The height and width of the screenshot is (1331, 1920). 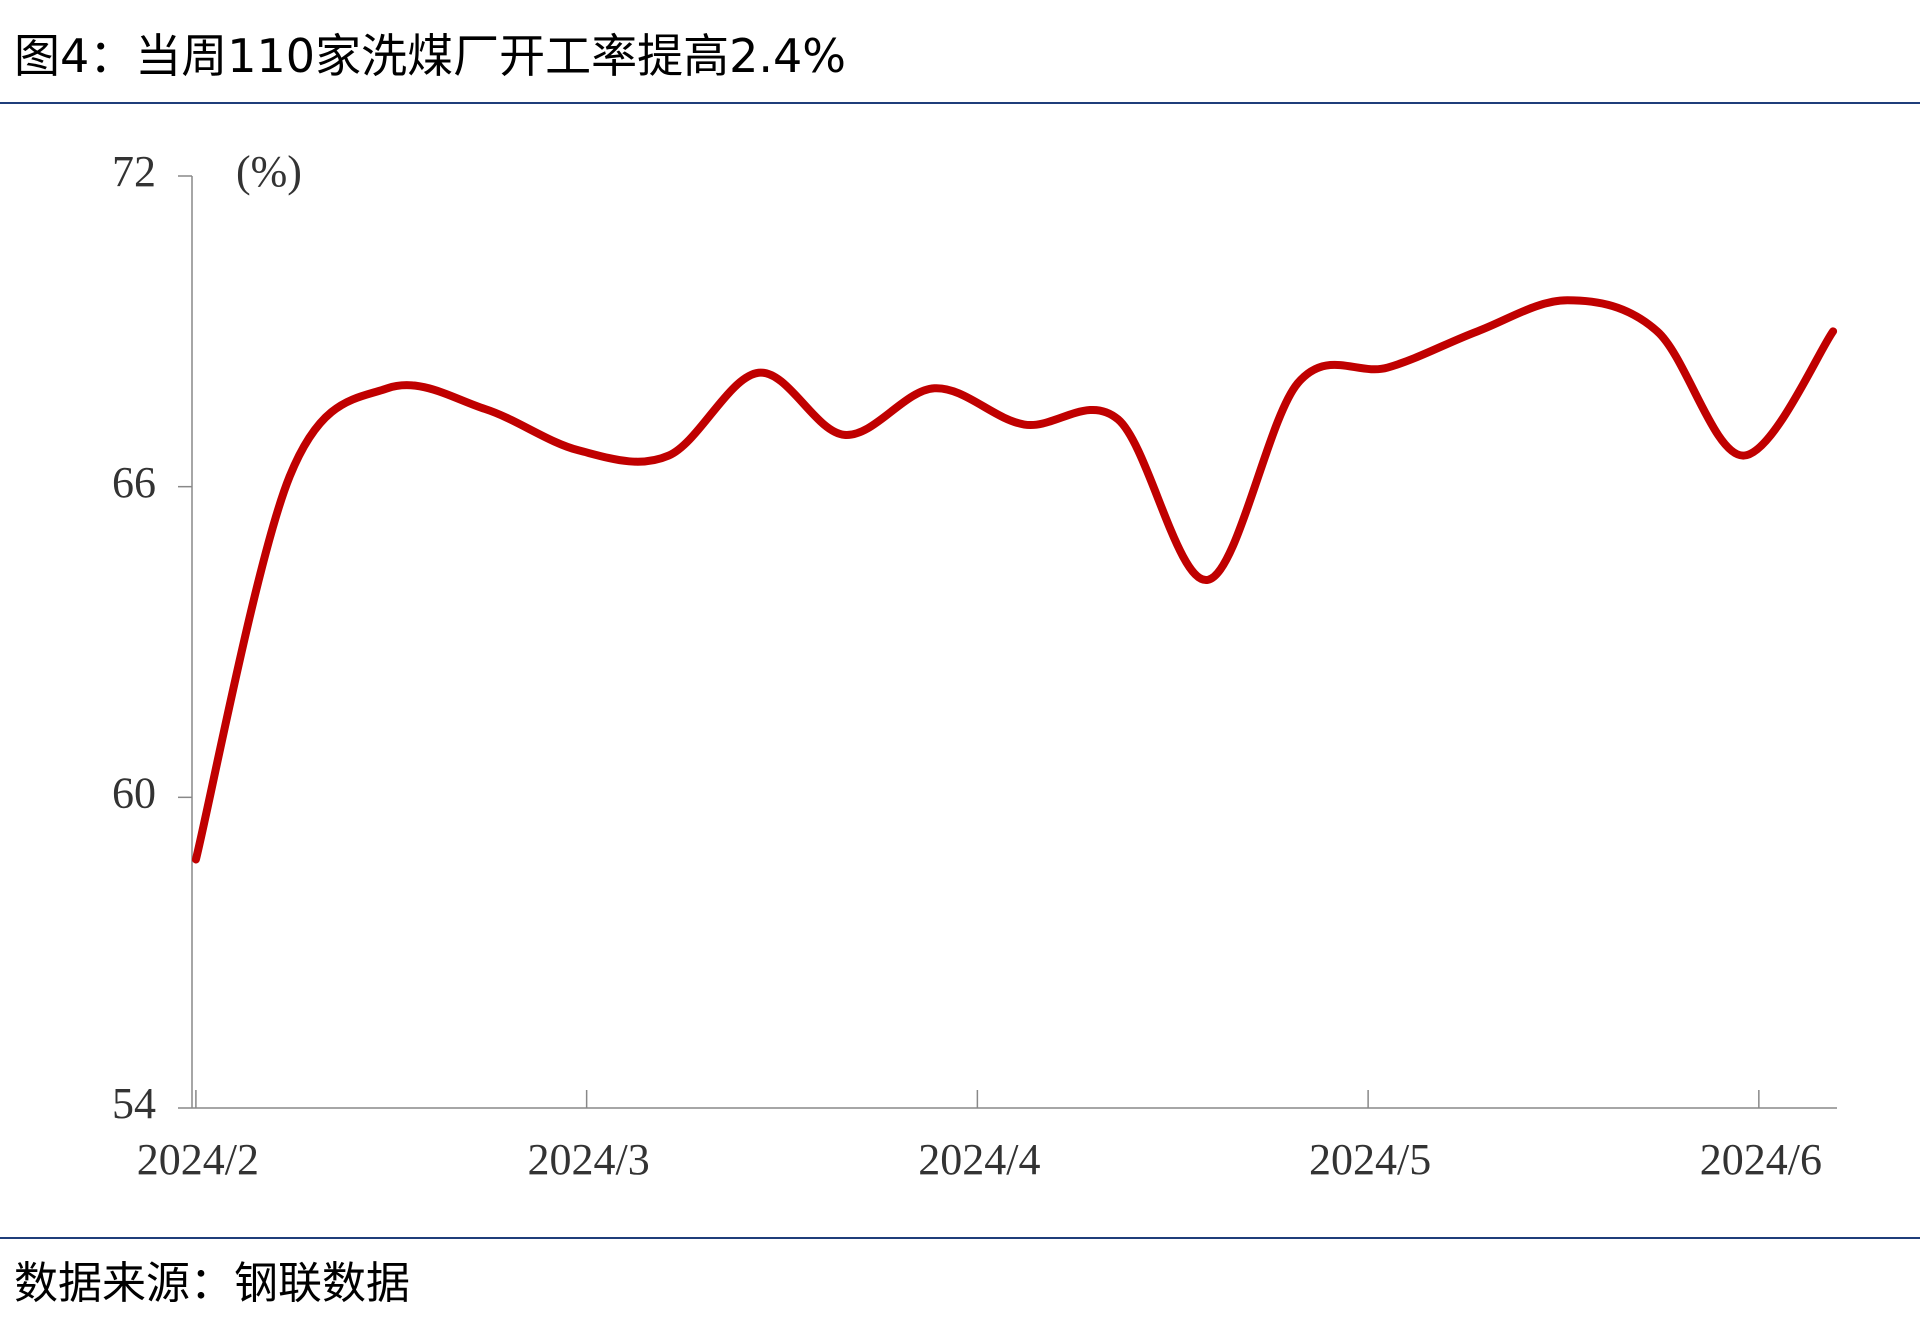 What do you see at coordinates (134, 792) in the screenshot?
I see `y-tick-label: 60` at bounding box center [134, 792].